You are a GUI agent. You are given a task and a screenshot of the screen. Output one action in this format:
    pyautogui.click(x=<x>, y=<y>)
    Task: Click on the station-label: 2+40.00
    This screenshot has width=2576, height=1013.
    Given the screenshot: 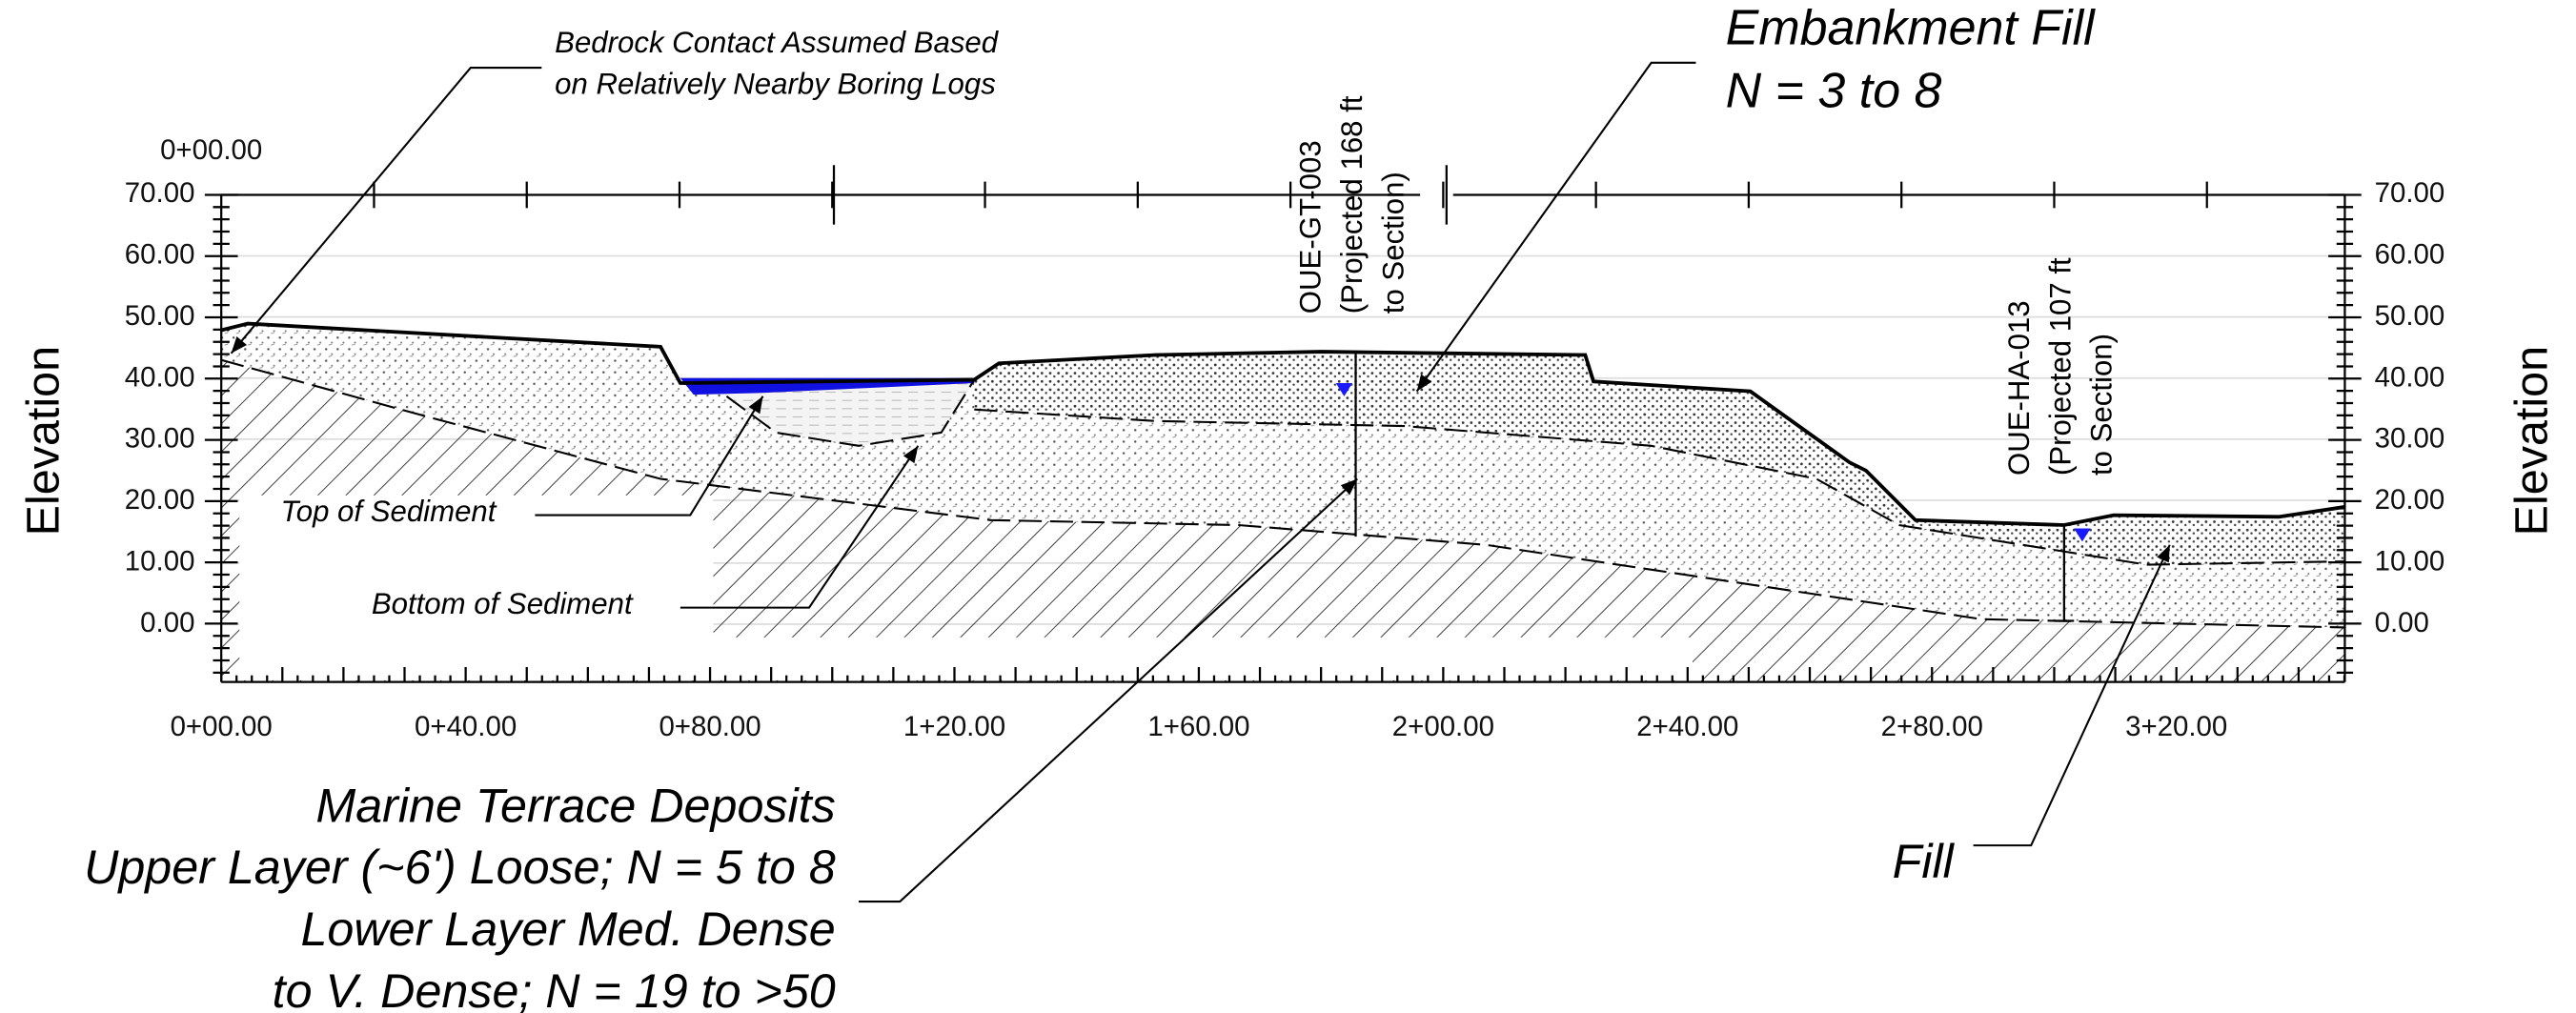 What is the action you would take?
    pyautogui.click(x=1687, y=726)
    